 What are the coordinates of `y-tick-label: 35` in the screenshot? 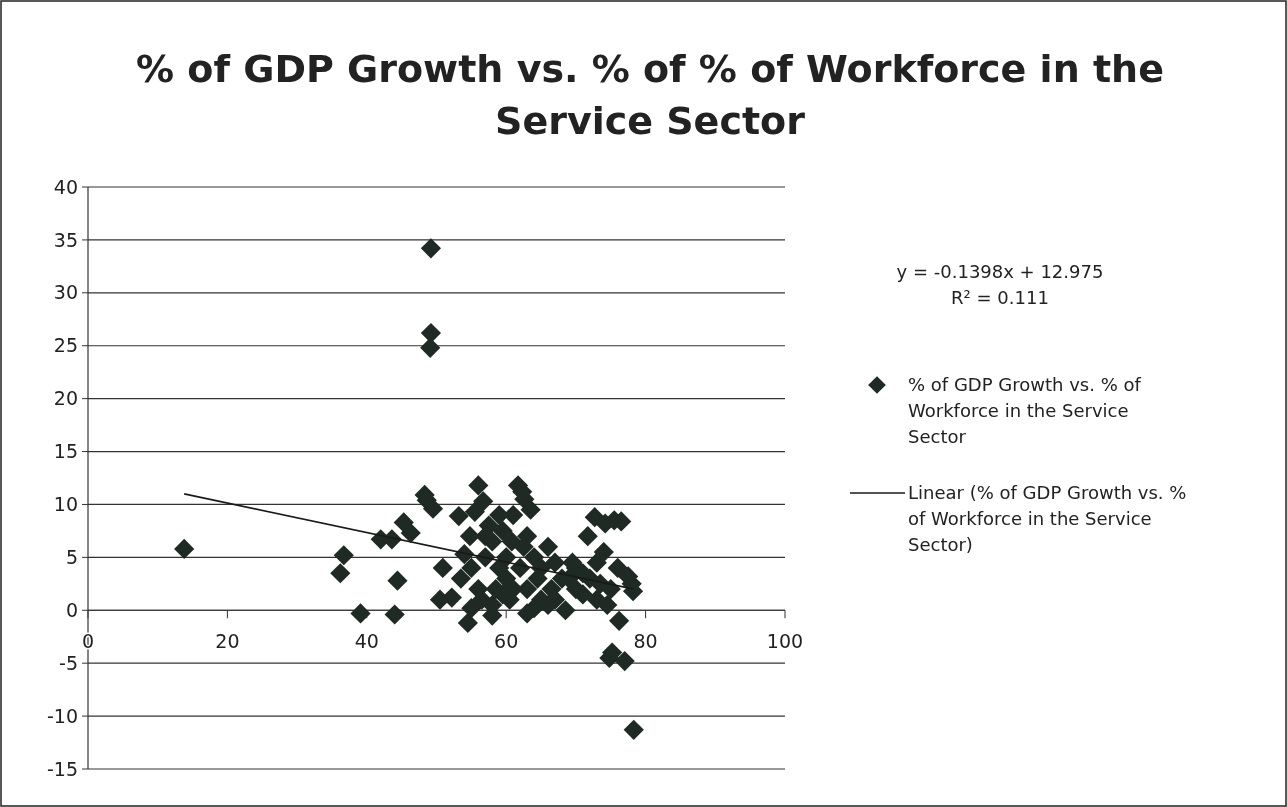 It's located at (65, 239).